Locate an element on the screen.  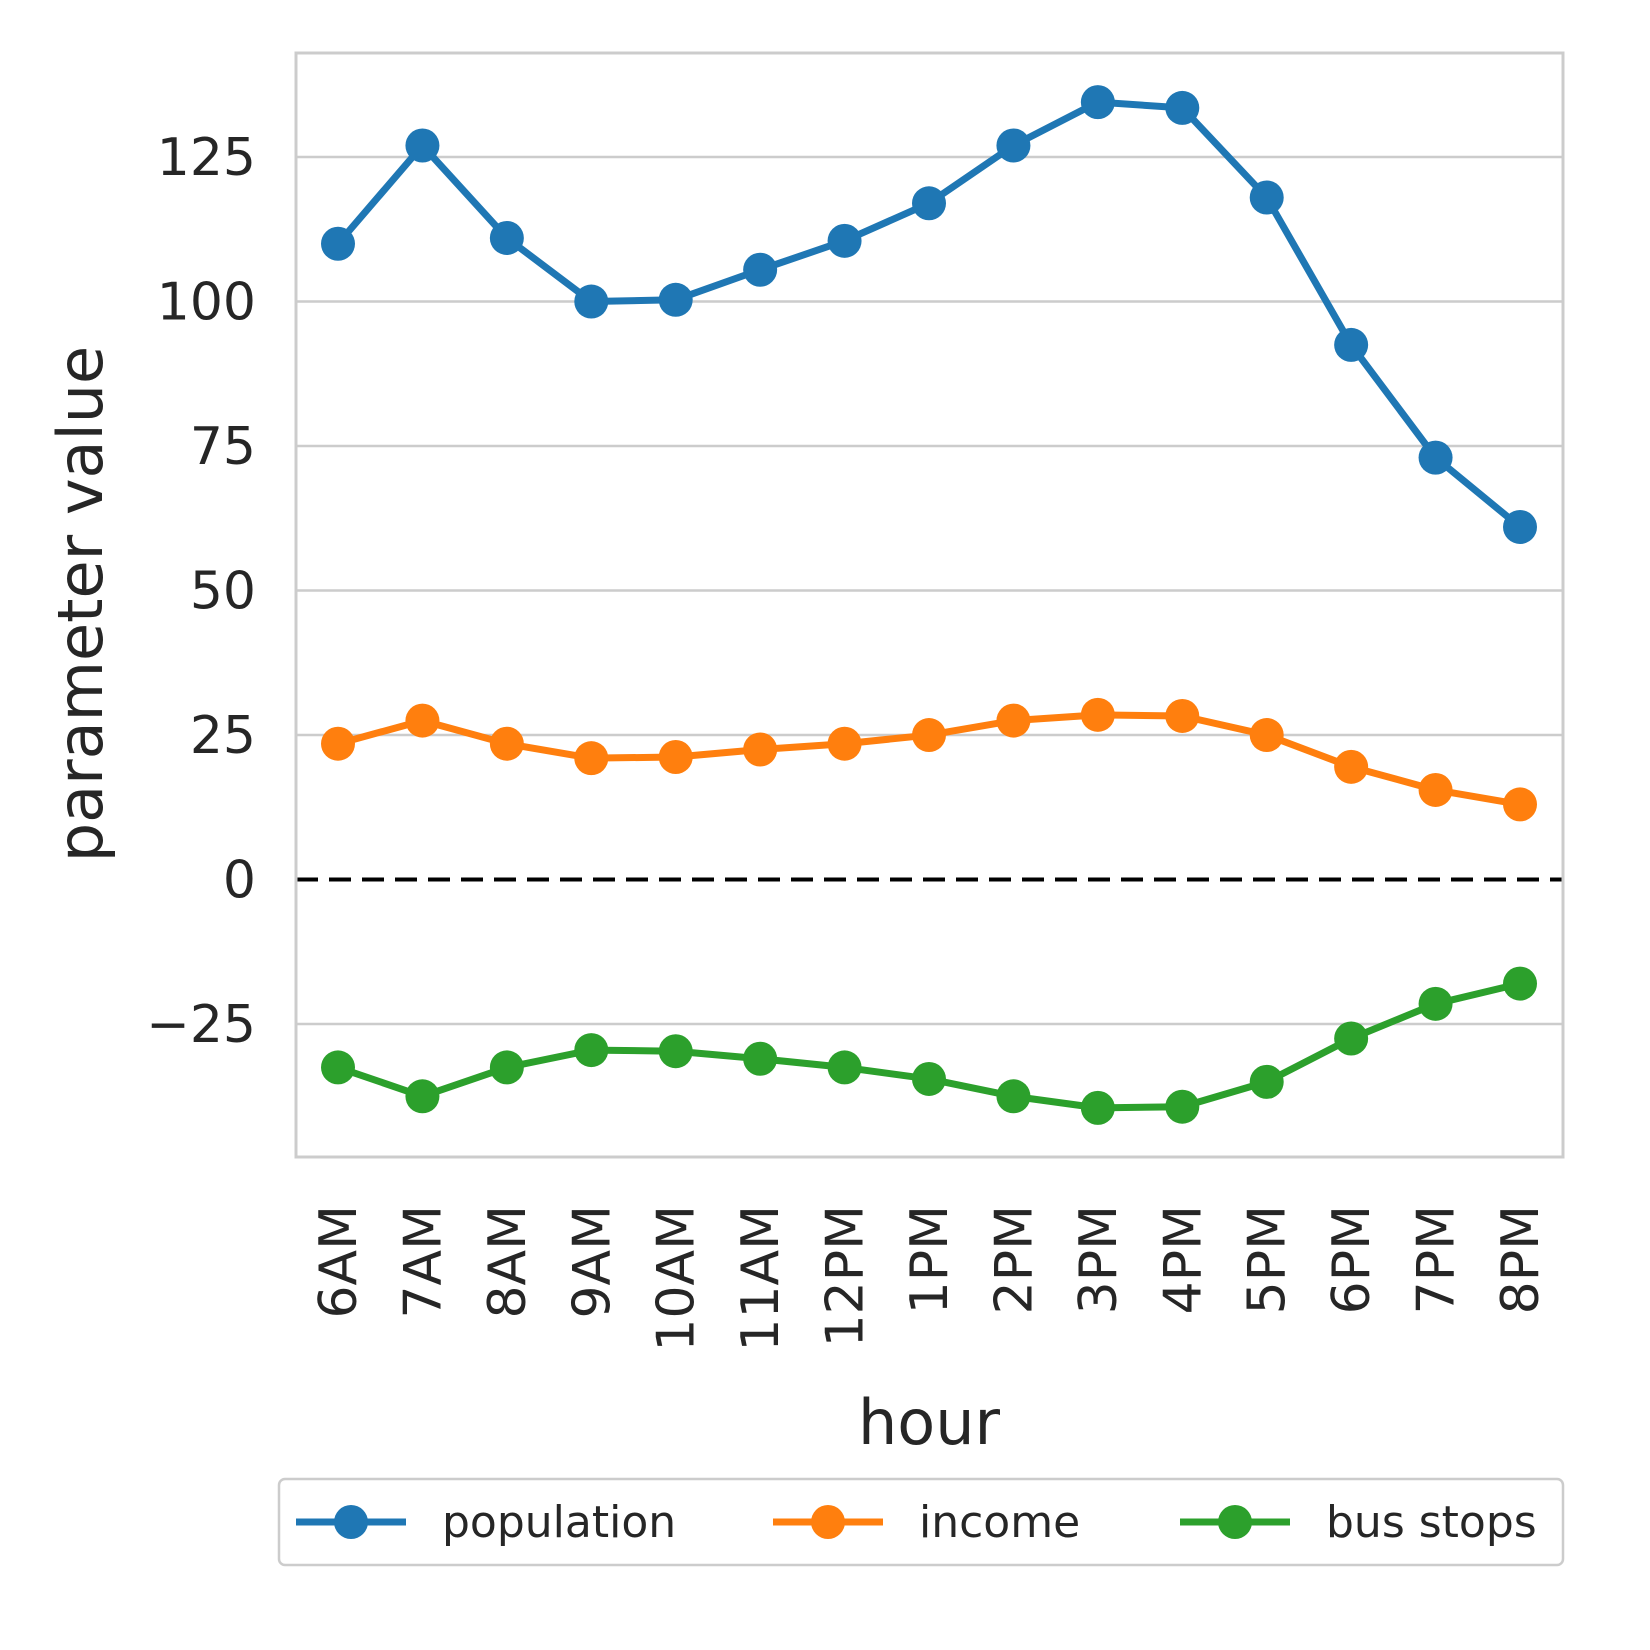
legend-item-population: population is located at coordinates (486, 1522).